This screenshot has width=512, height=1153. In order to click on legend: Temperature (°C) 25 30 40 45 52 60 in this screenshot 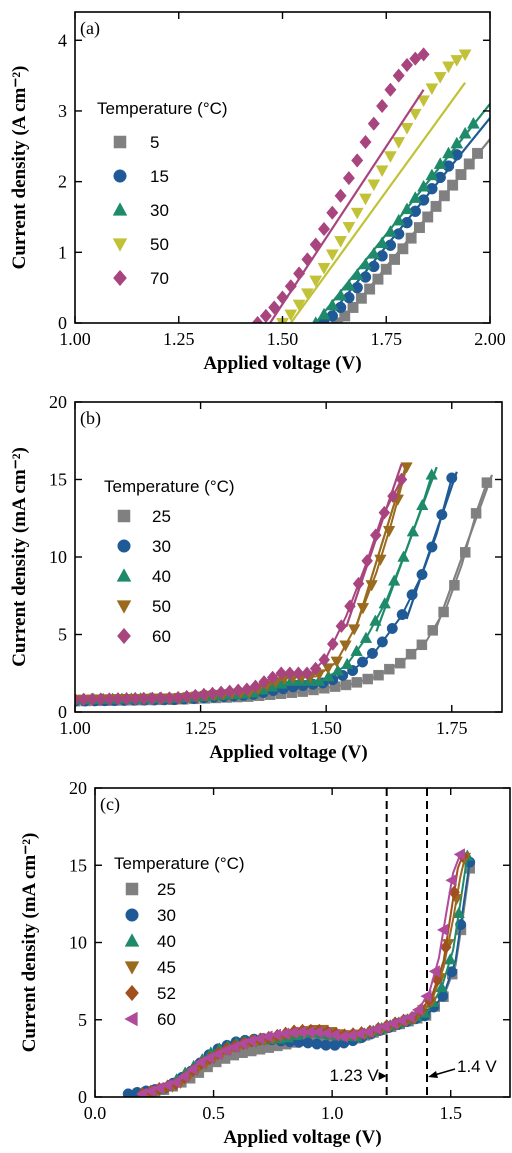, I will do `click(179, 941)`.